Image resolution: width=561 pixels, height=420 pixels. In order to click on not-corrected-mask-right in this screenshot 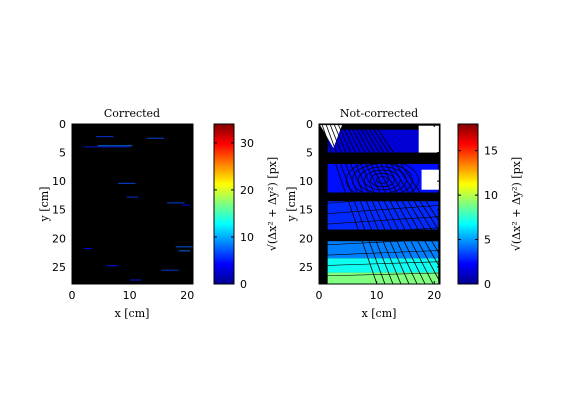, I will do `click(428, 142)`.